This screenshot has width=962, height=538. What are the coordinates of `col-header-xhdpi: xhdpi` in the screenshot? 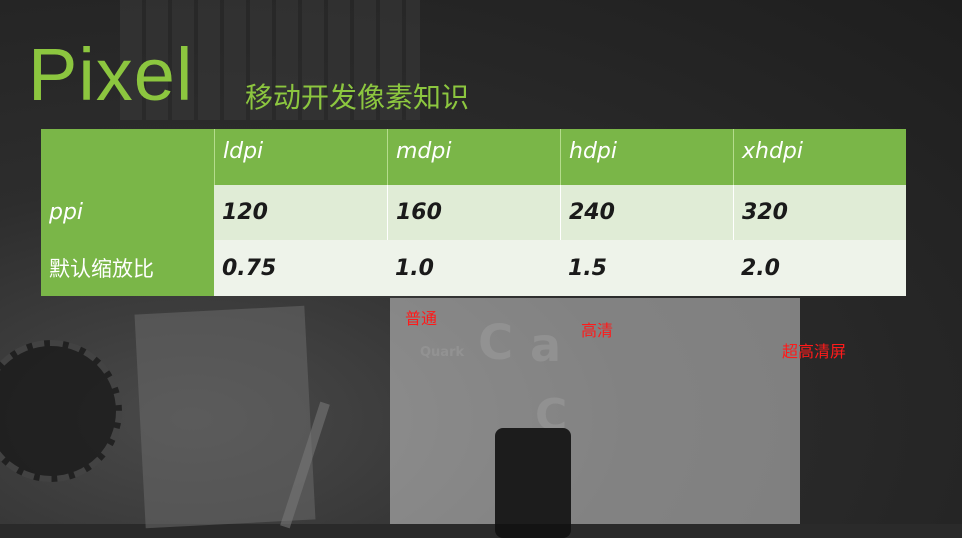 It's located at (819, 157).